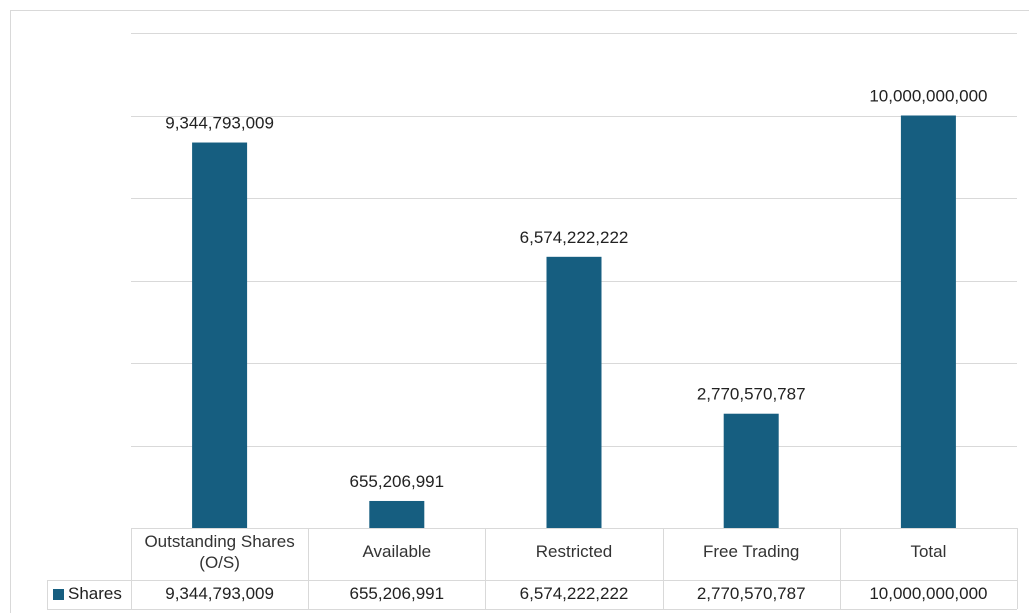  What do you see at coordinates (219, 123) in the screenshot?
I see `value-label: 9,344,793,009` at bounding box center [219, 123].